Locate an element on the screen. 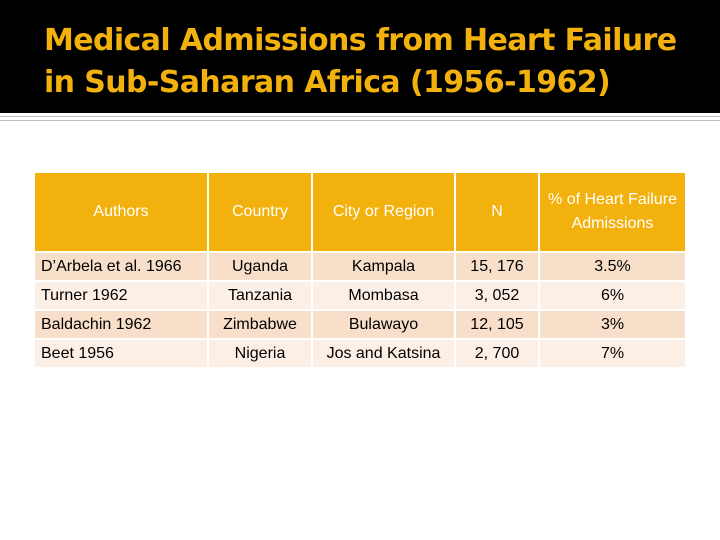 This screenshot has width=720, height=540. cell-city: Kampala is located at coordinates (384, 267).